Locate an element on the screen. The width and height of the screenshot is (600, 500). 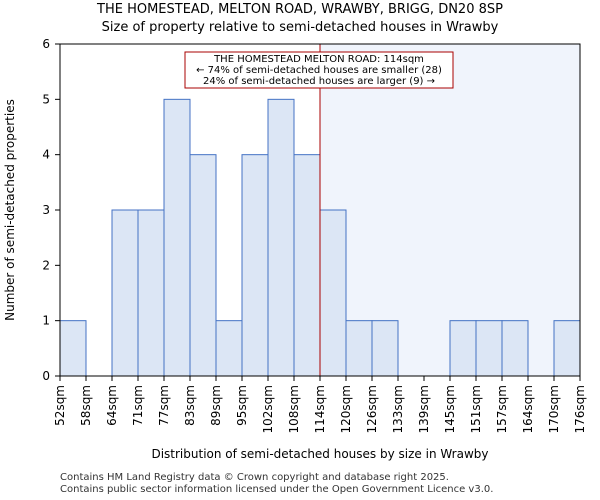
annotation-box is located at coordinates (319, 70).